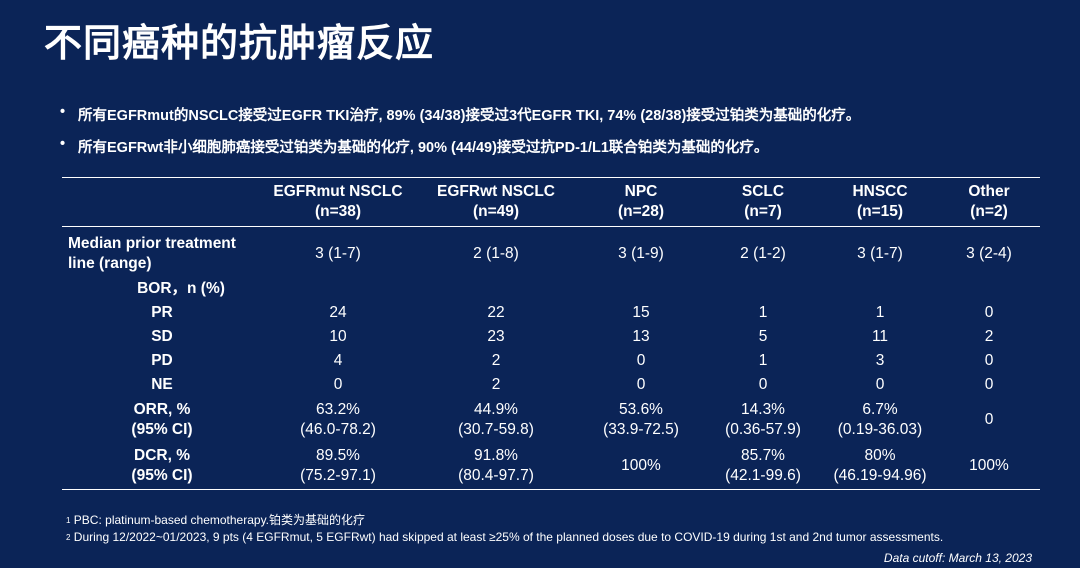  I want to click on table-cell: 22, so click(496, 312).